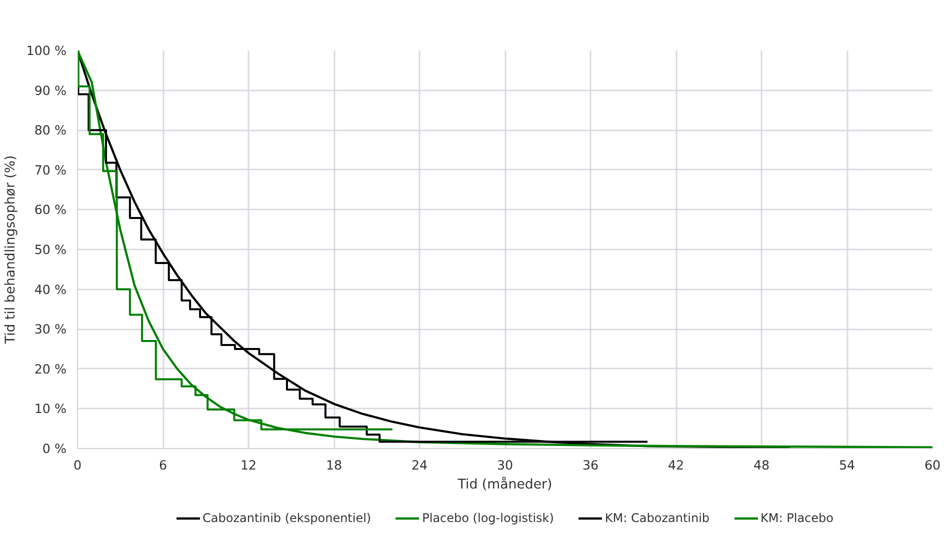 Image resolution: width=944 pixels, height=549 pixels. What do you see at coordinates (10, 250) in the screenshot?
I see `y-axis-title: Tid til behandlingsophør (%)` at bounding box center [10, 250].